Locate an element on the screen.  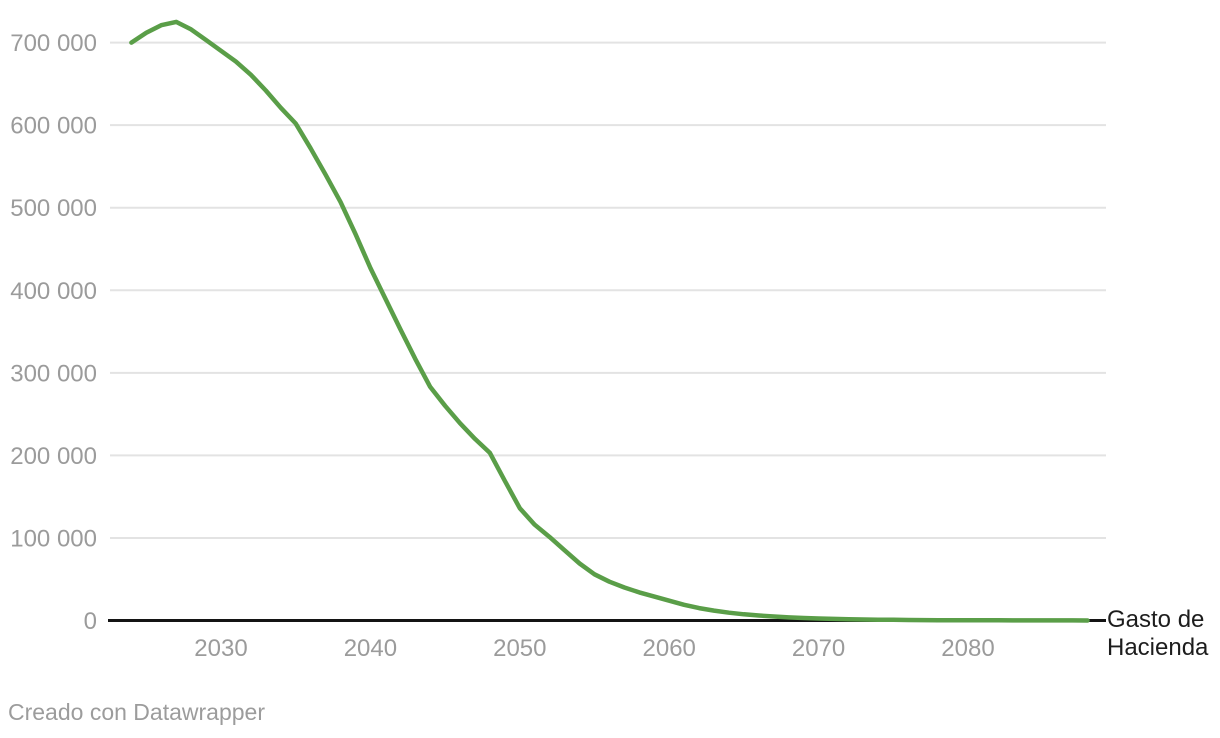
x-tick-label: 2050 is located at coordinates (519, 648).